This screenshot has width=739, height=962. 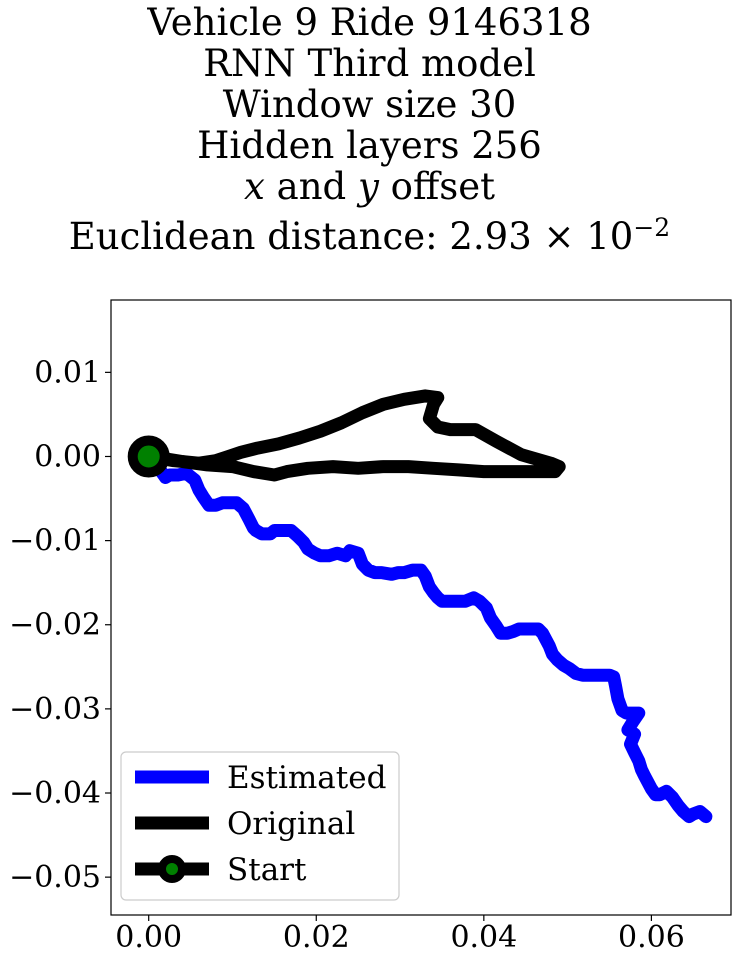 I want to click on title-offset: offset, so click(x=436, y=186).